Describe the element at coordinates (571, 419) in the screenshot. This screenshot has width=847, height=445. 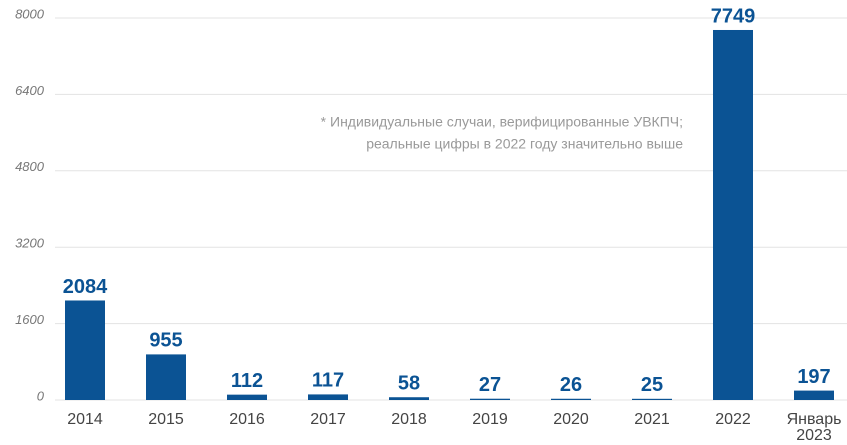
I see `x-tick-label: 2020` at that location.